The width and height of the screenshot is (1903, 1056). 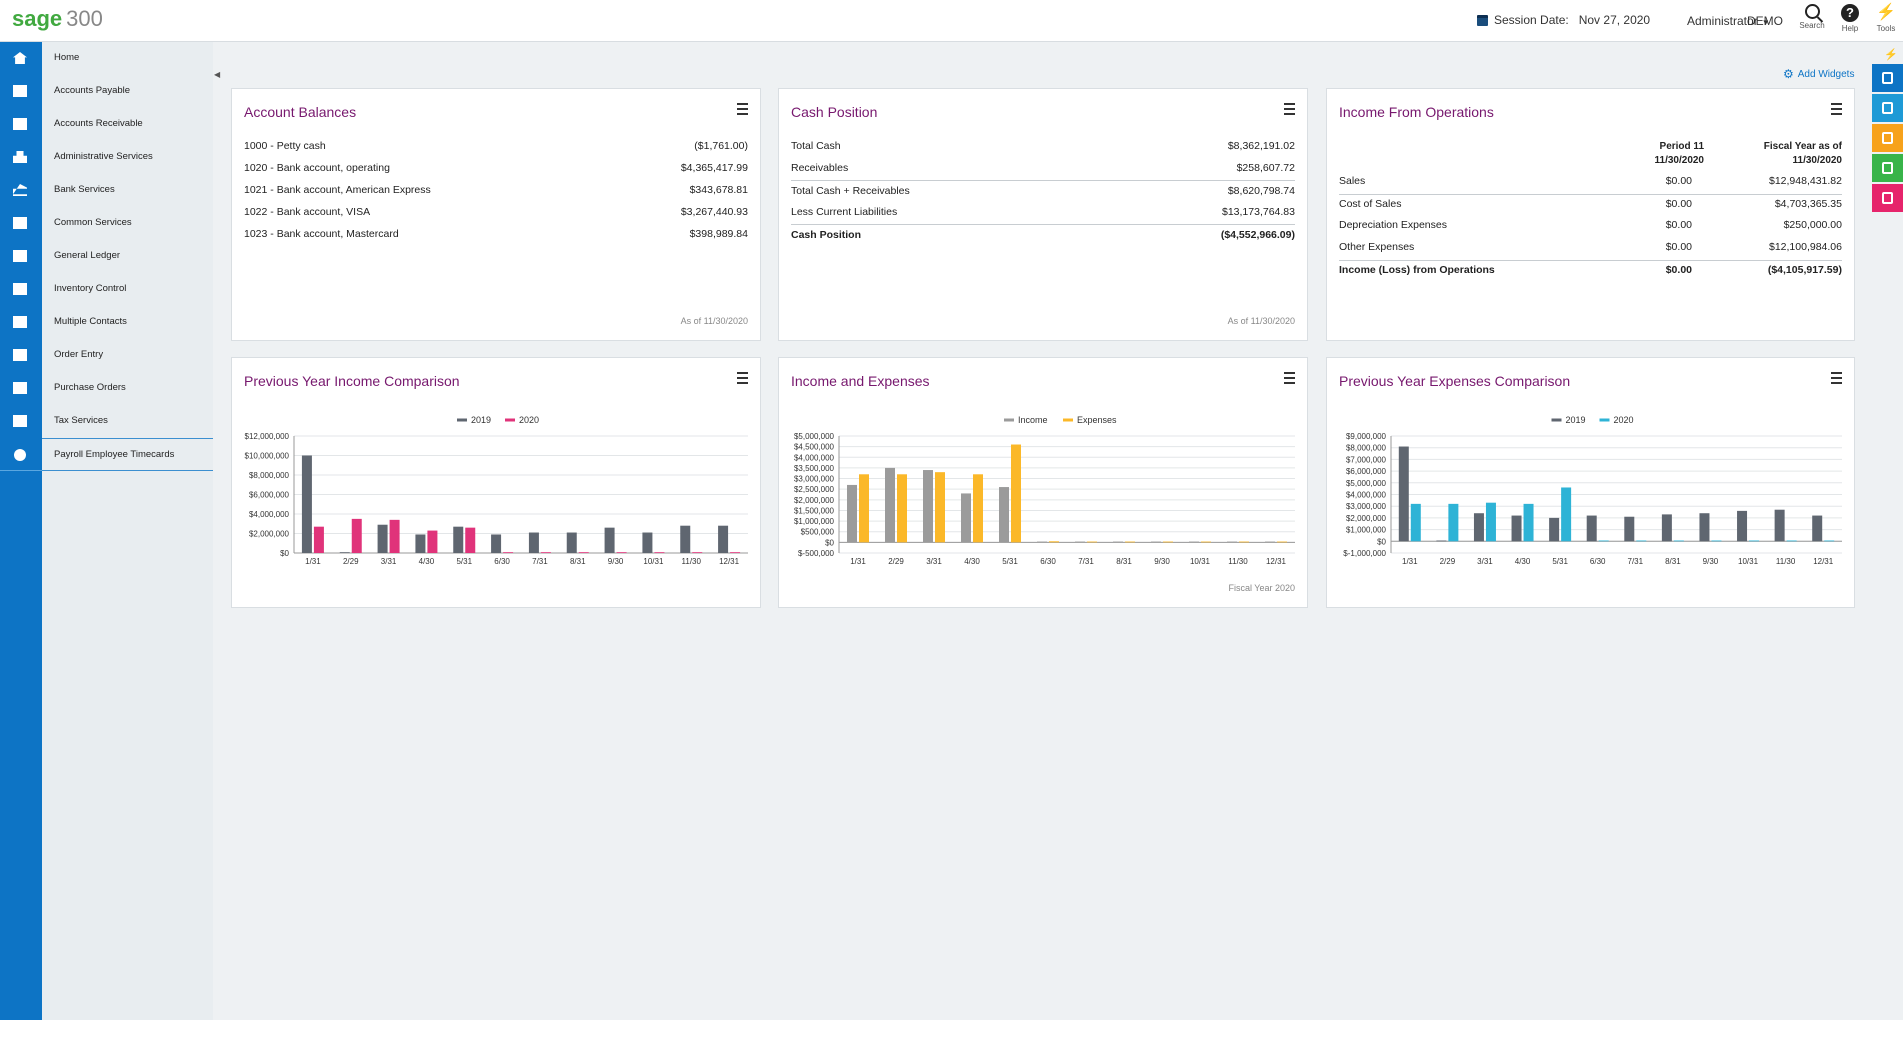 What do you see at coordinates (79, 354) in the screenshot?
I see `sidebar-item-order-entry: Order Entry` at bounding box center [79, 354].